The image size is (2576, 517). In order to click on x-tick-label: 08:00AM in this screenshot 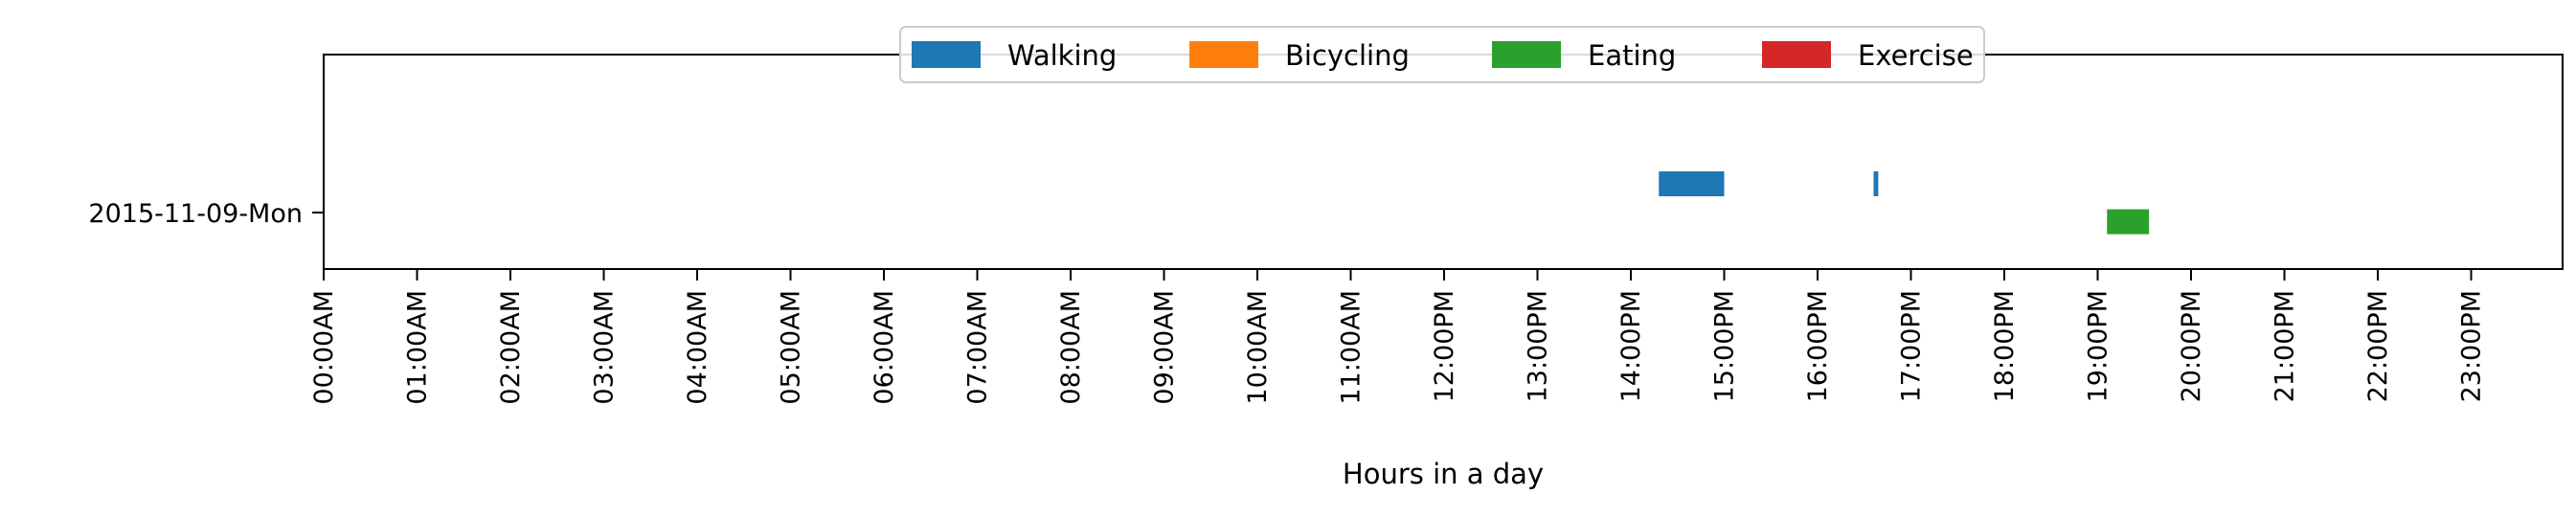, I will do `click(1071, 347)`.